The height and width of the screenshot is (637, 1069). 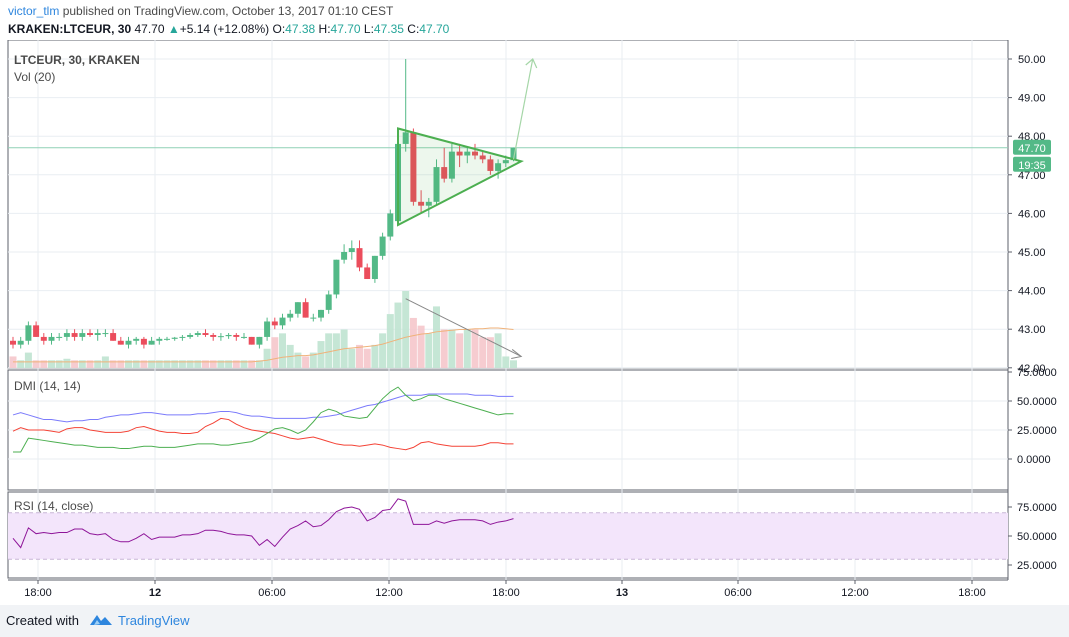 I want to click on open-value: 47.38, so click(x=300, y=29).